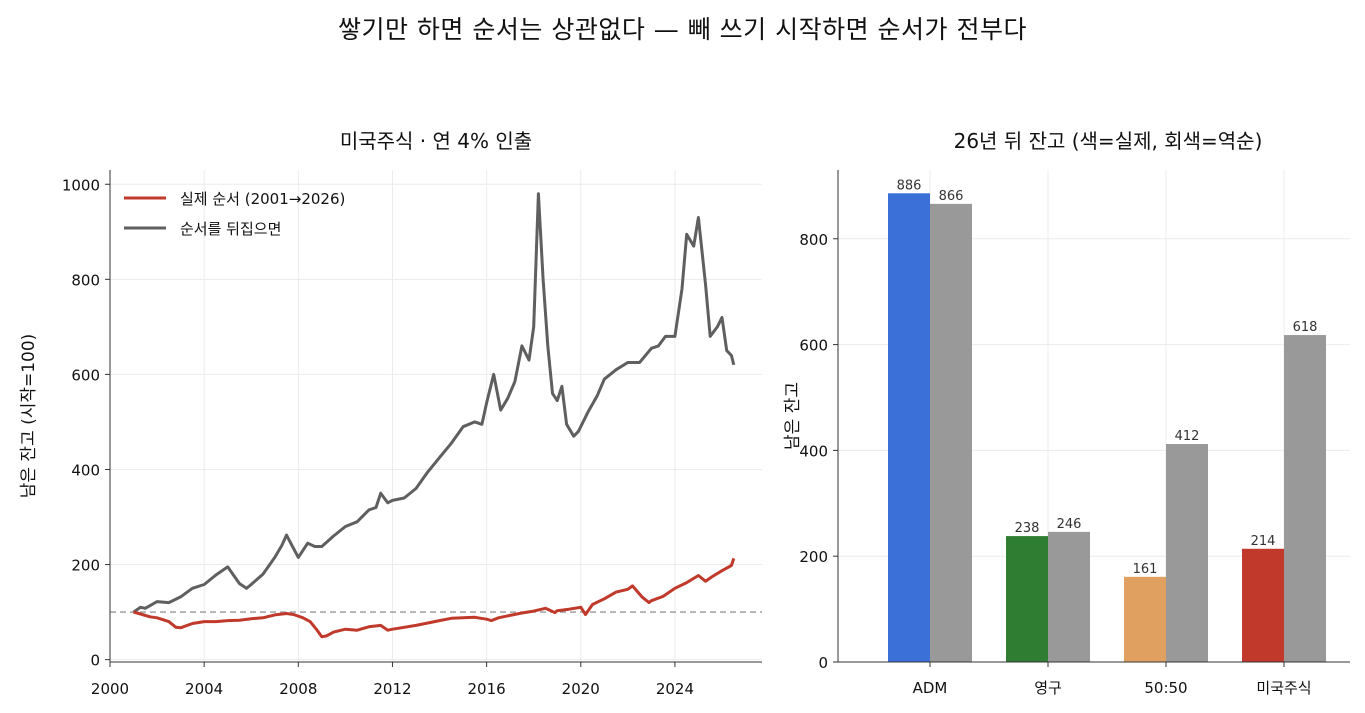  What do you see at coordinates (1108, 141) in the screenshot?
I see `bar-chart-title: 26년 뒤 잔고 (색=실제, 회색=역순)` at bounding box center [1108, 141].